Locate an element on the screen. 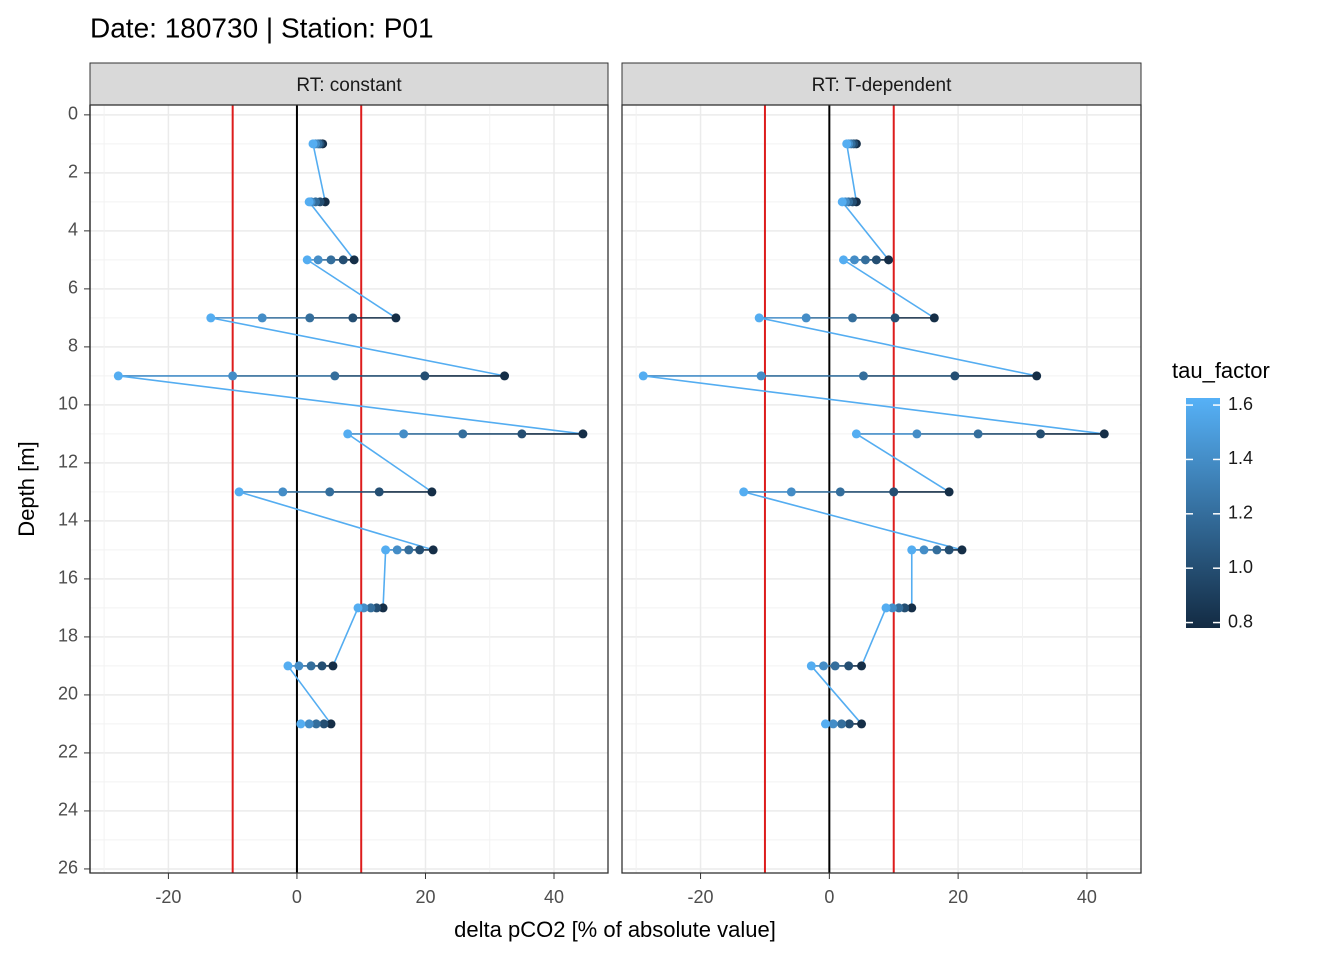 The height and width of the screenshot is (960, 1344). y-tick-label: 12 is located at coordinates (68, 462).